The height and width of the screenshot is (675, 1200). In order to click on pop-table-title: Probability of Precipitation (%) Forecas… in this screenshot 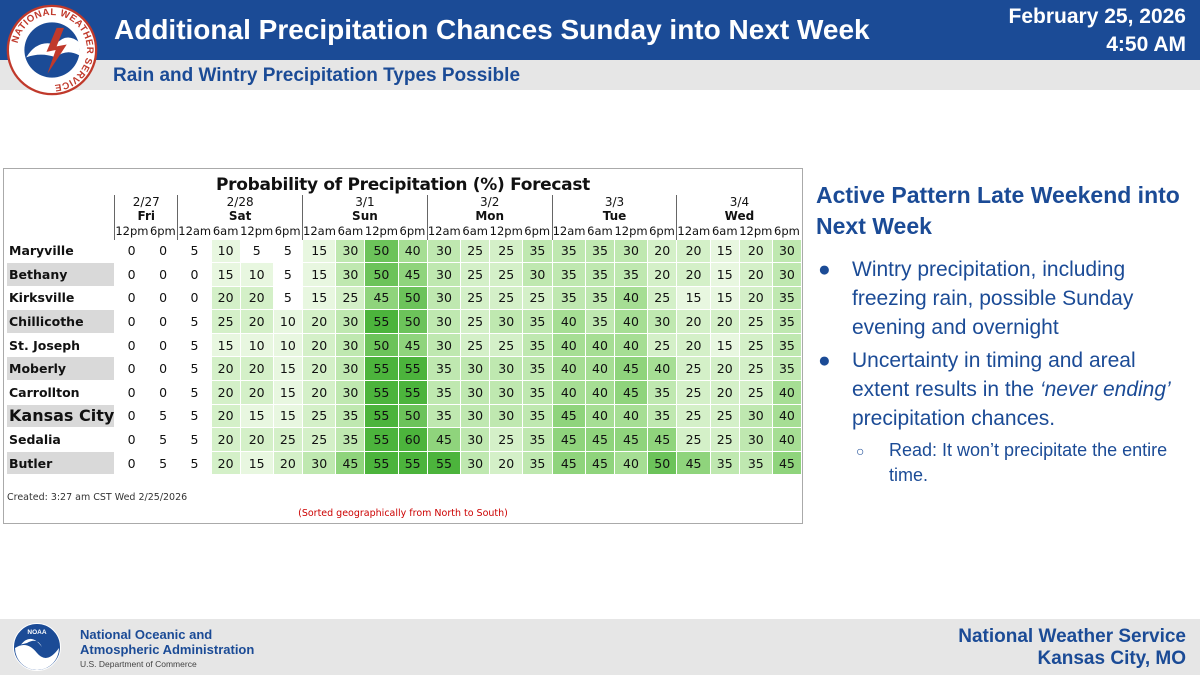, I will do `click(403, 185)`.